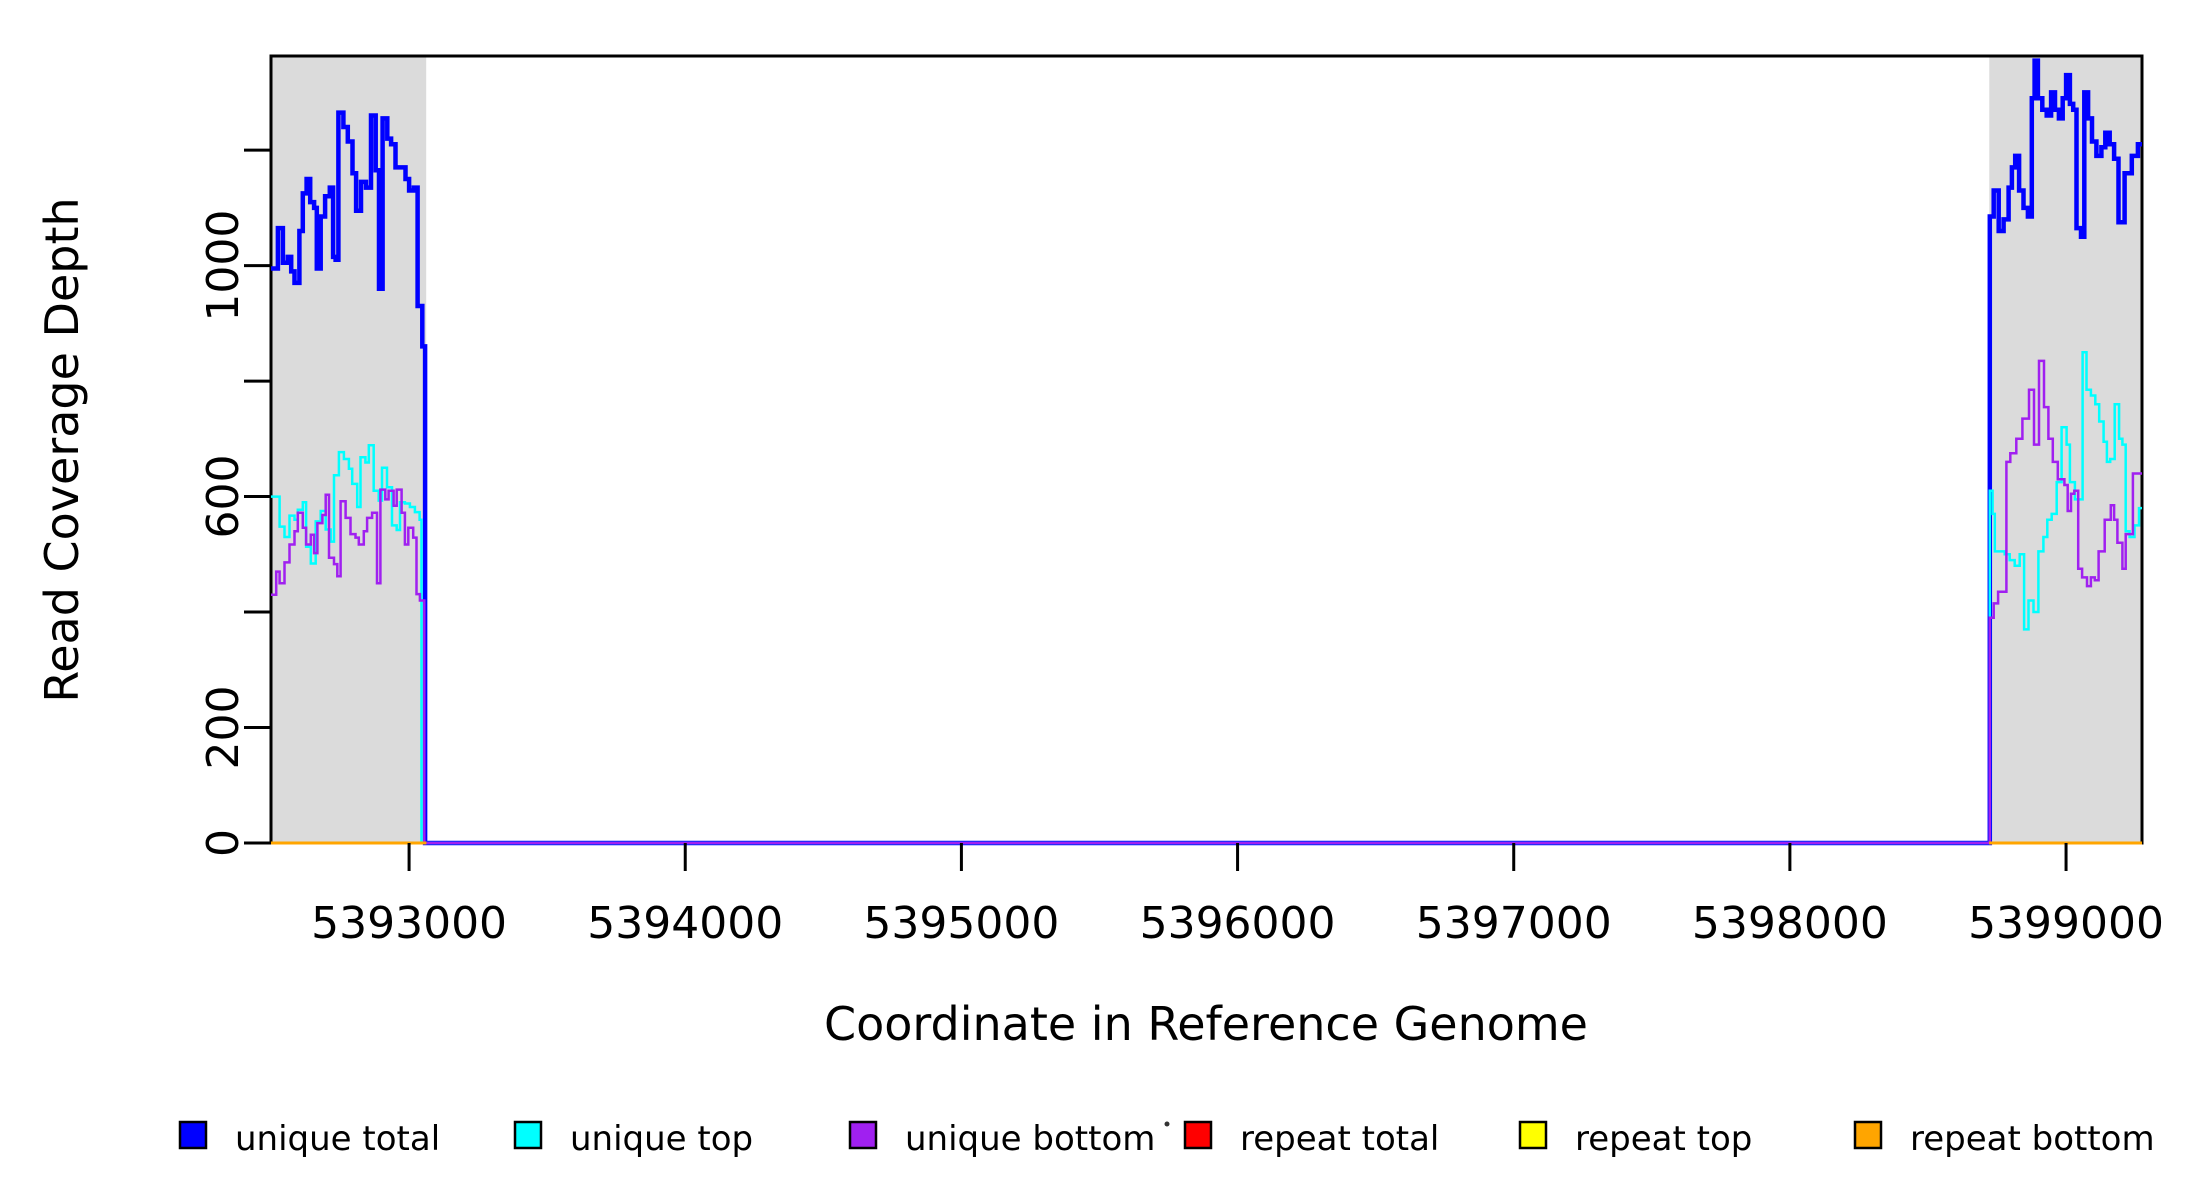 The width and height of the screenshot is (2200, 1200). I want to click on y-tick-label: 200, so click(223, 728).